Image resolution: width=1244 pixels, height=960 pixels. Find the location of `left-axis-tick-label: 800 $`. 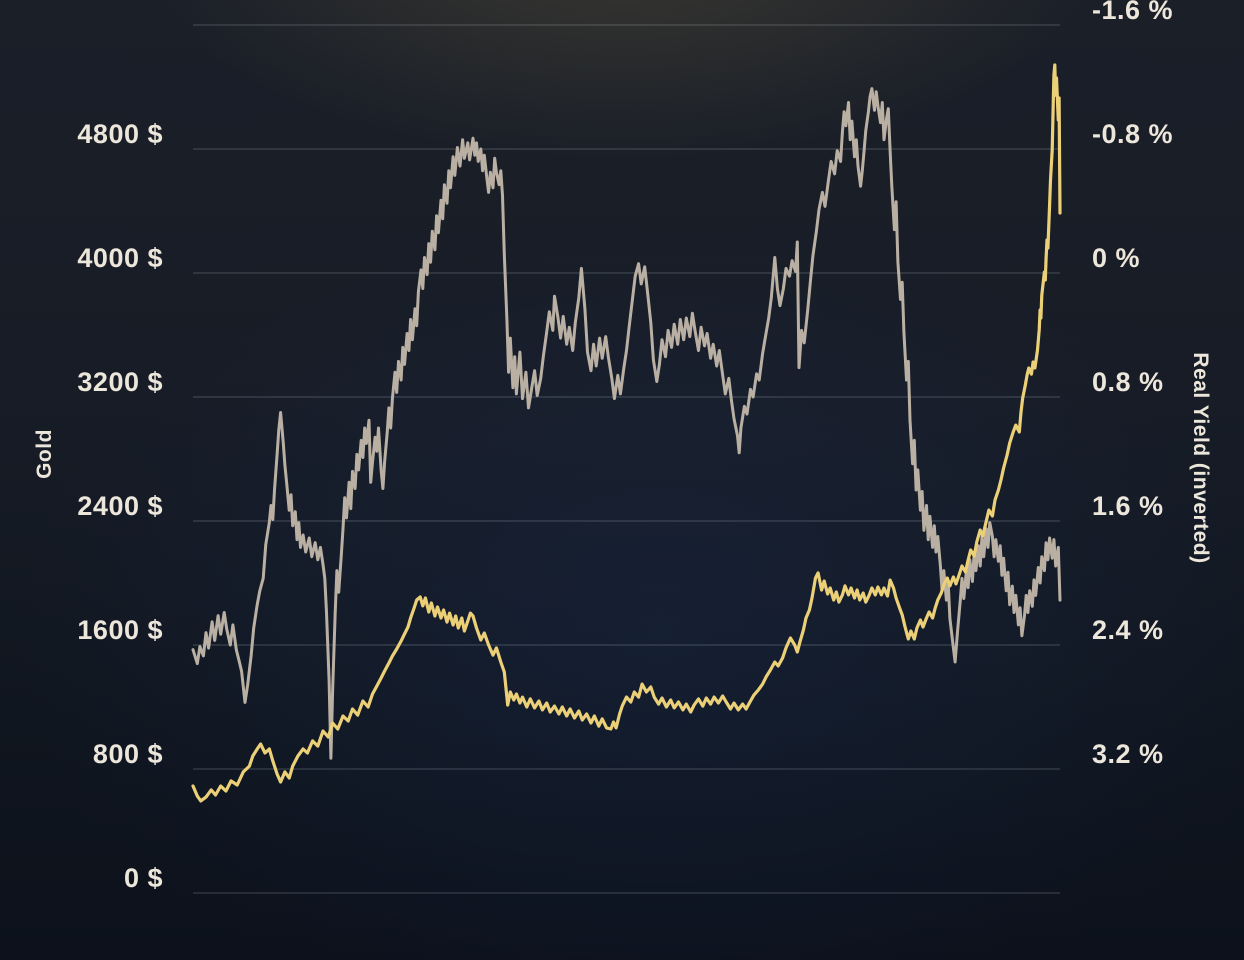

left-axis-tick-label: 800 $ is located at coordinates (127, 754).